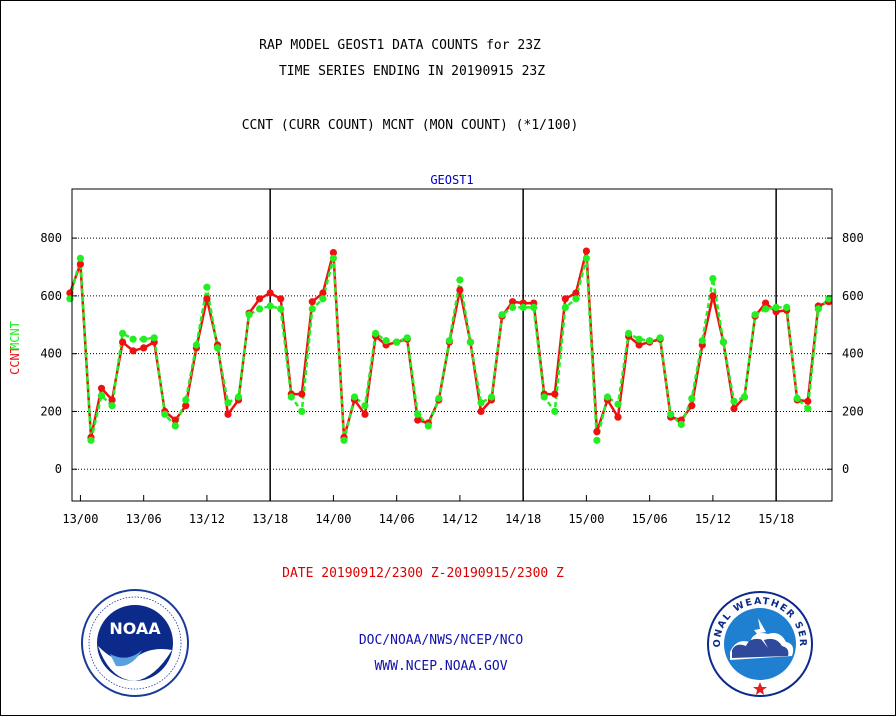 The image size is (896, 716). I want to click on x-tick-label: 14/12, so click(460, 519).